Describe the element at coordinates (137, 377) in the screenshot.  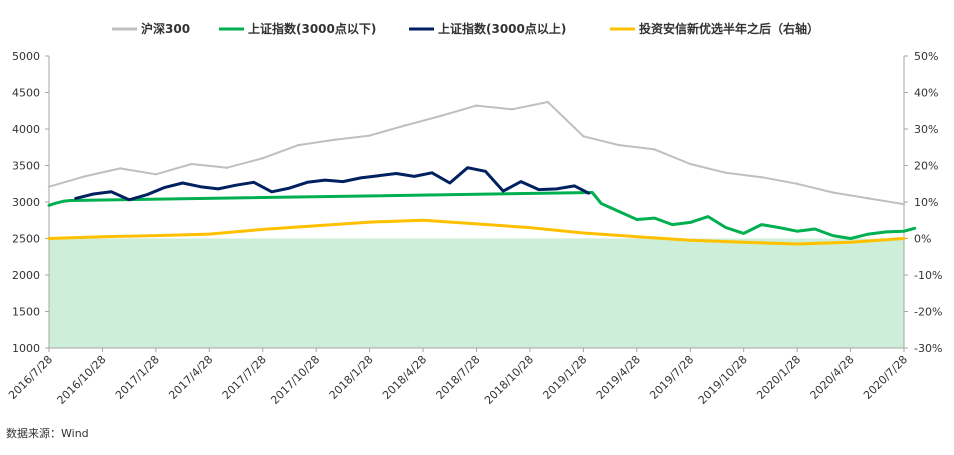
I see `x-tick-label: 2017/1/28` at that location.